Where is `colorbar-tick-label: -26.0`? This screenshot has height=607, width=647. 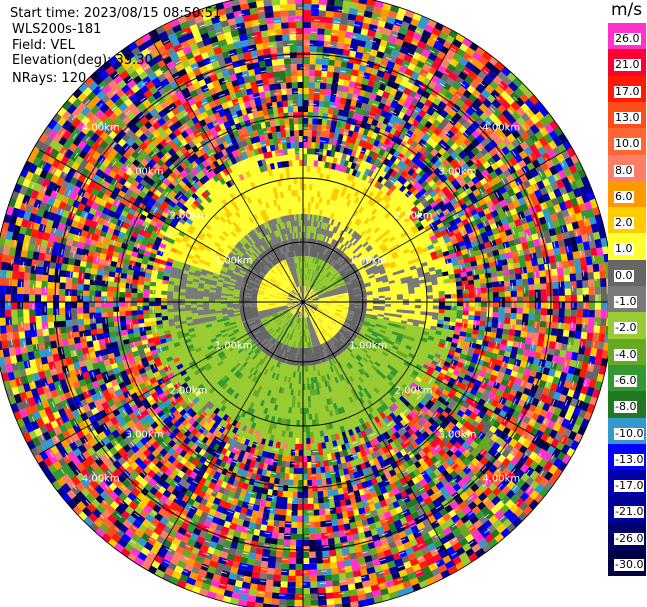 colorbar-tick-label: -26.0 is located at coordinates (629, 538).